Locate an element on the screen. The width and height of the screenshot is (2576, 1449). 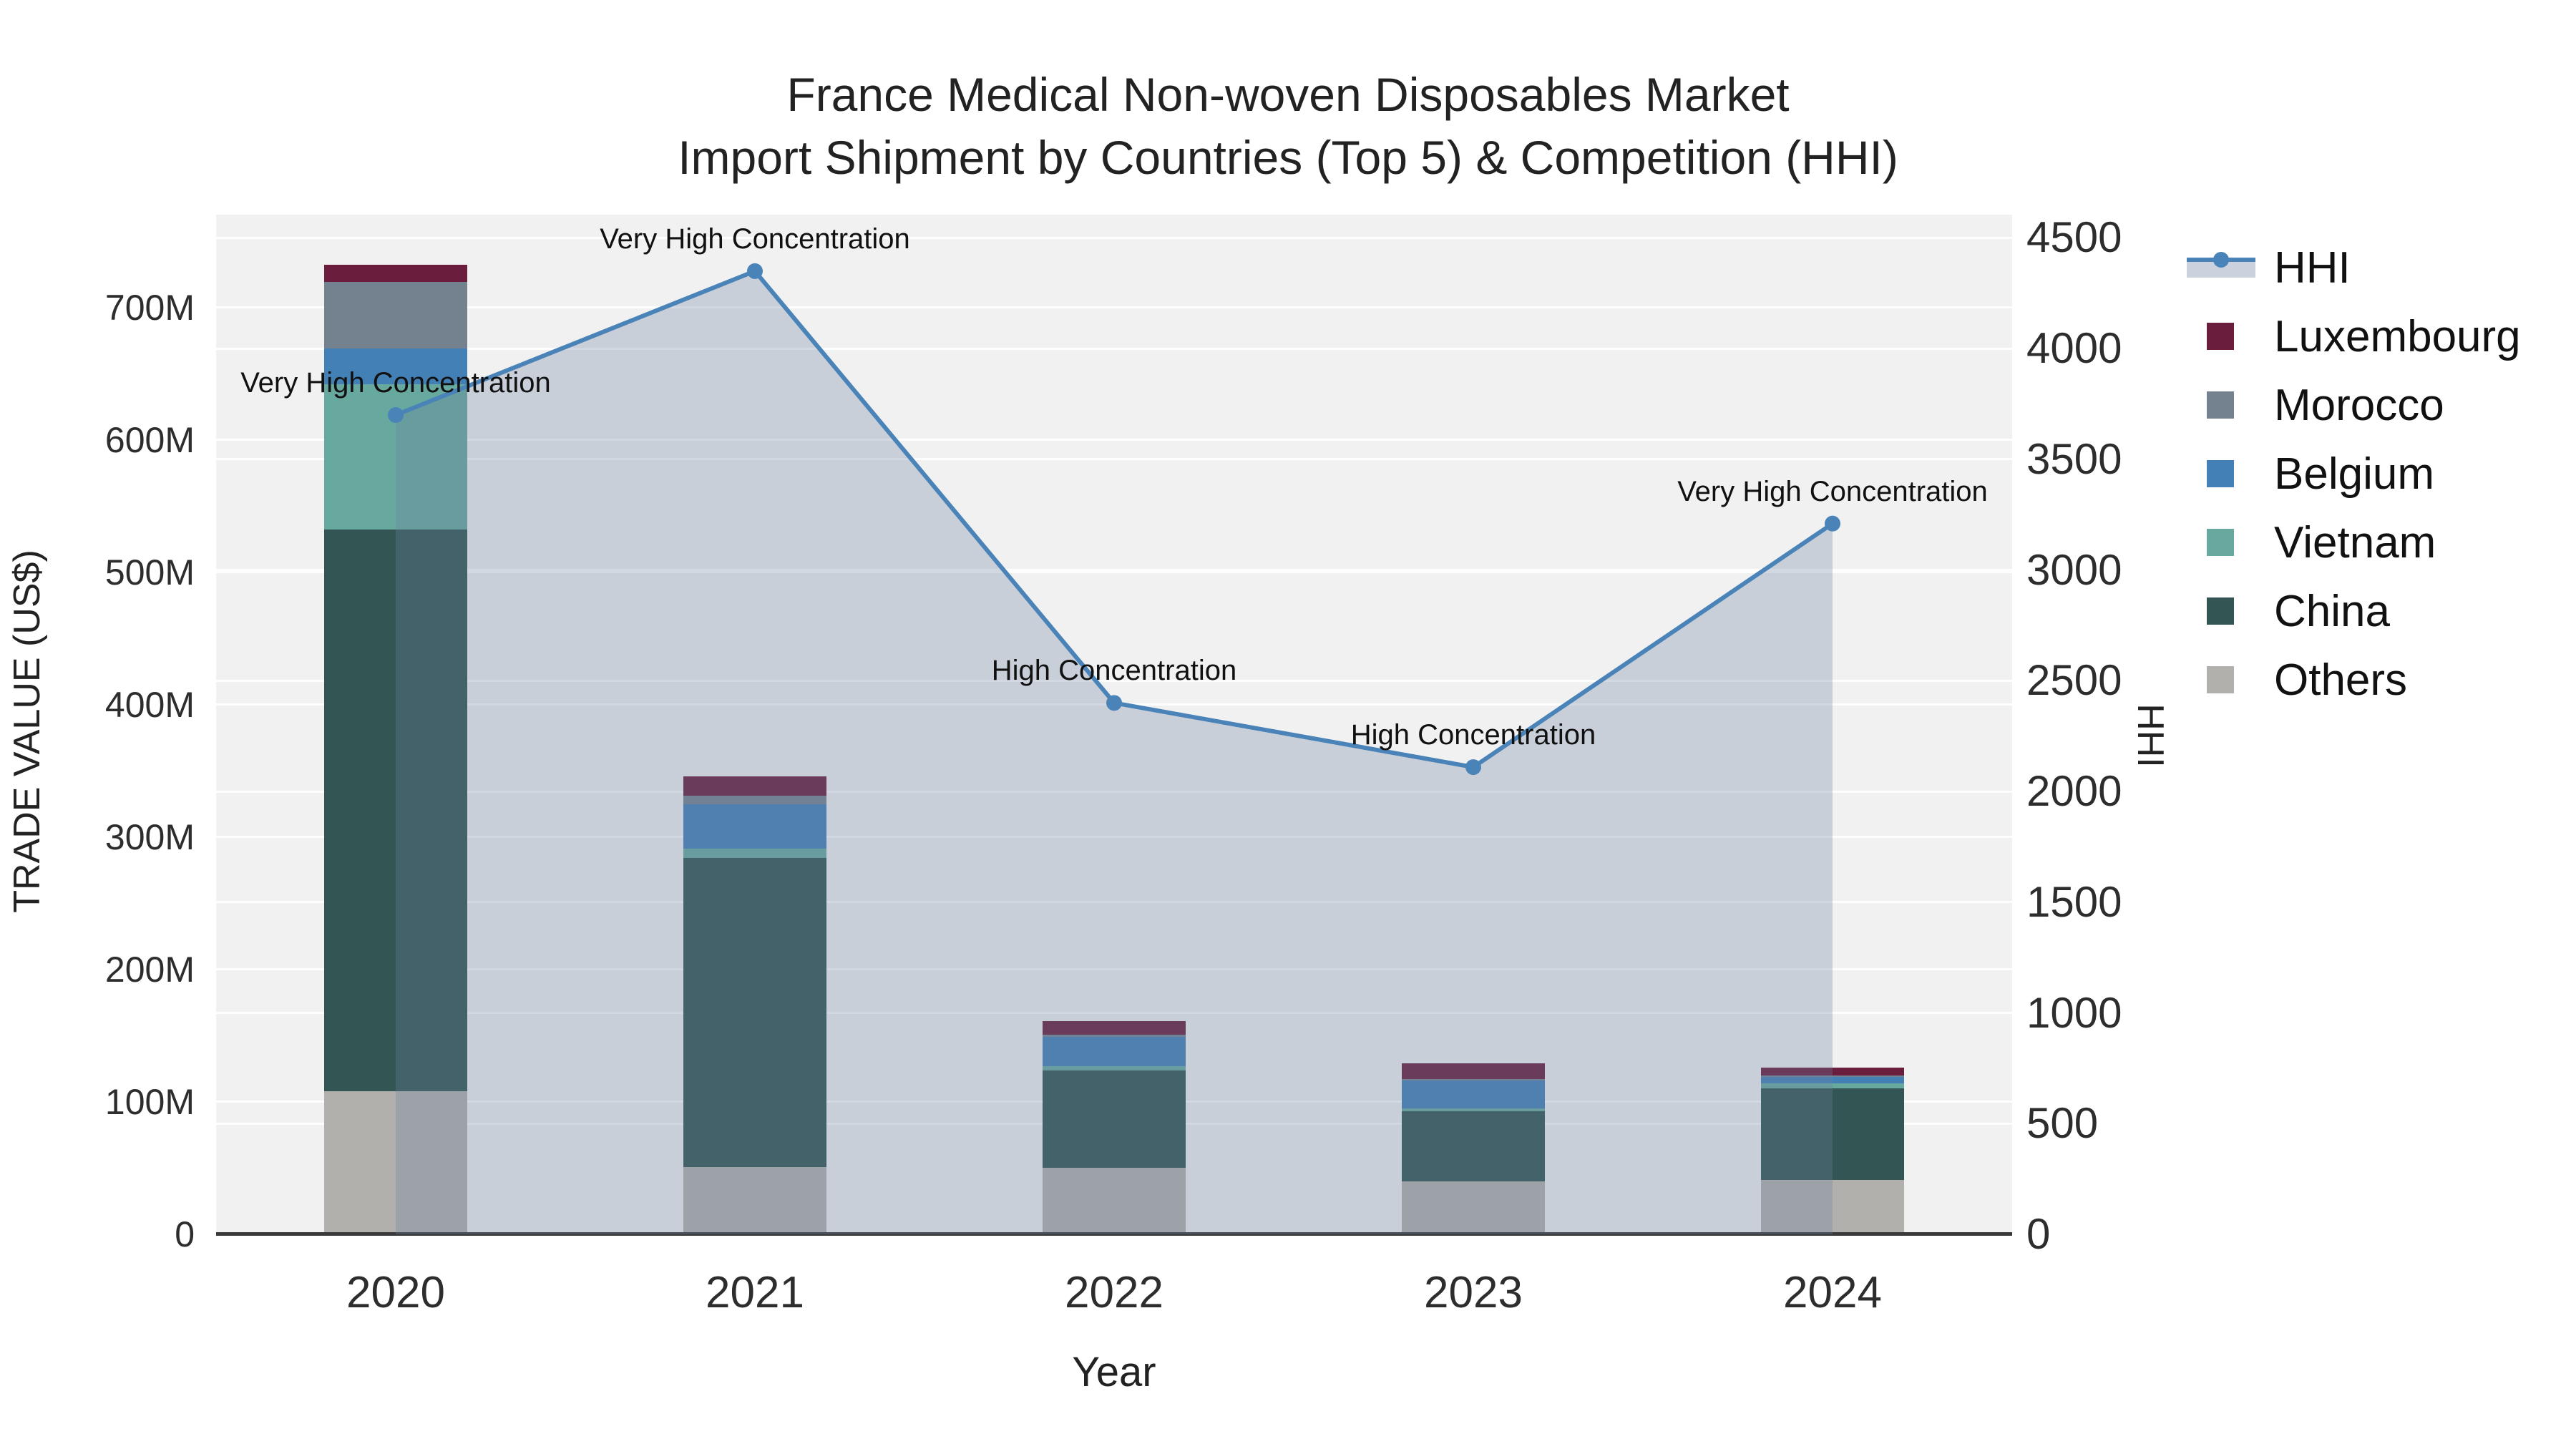
bar-segment-luxembourg-2021 is located at coordinates (754, 786).